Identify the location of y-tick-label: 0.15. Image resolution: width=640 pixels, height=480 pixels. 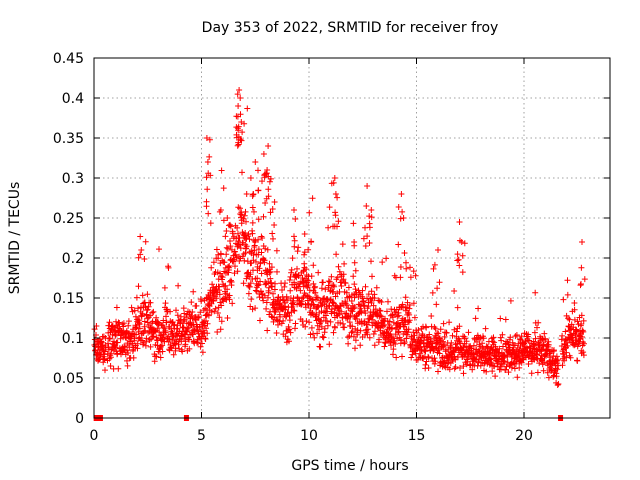
(68, 299).